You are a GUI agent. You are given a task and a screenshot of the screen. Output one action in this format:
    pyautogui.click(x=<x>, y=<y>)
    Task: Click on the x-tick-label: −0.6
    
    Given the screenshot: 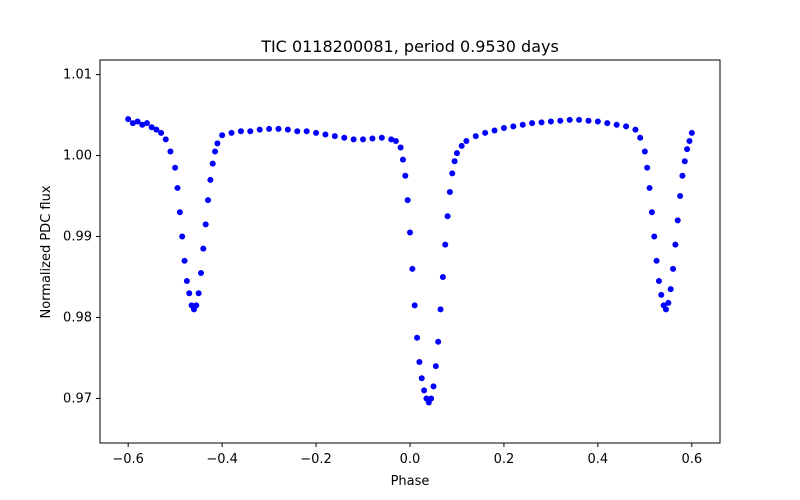 What is the action you would take?
    pyautogui.click(x=128, y=459)
    